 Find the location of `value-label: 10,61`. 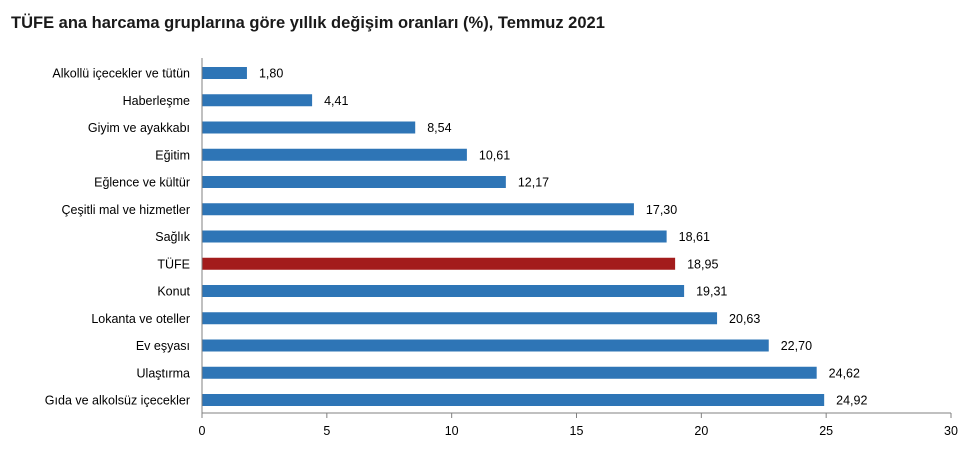

value-label: 10,61 is located at coordinates (494, 155).